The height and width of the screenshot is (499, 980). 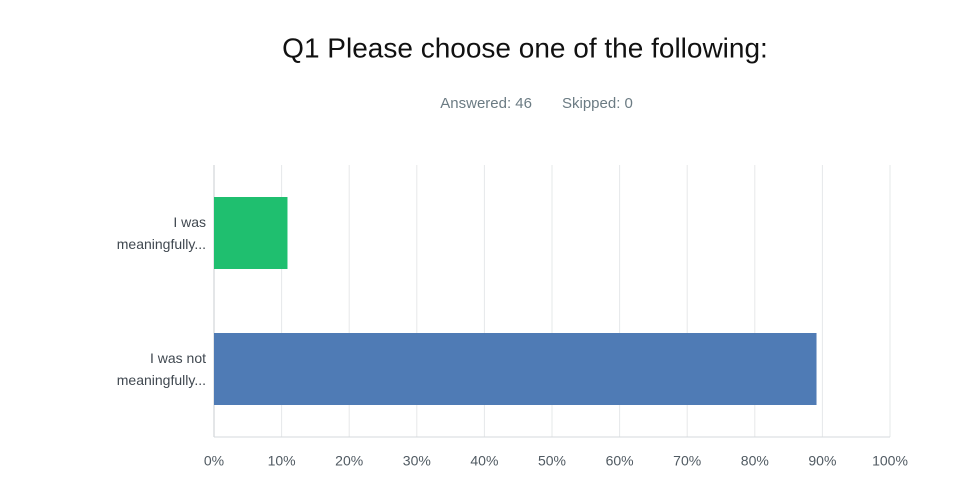 What do you see at coordinates (890, 461) in the screenshot?
I see `x-tick-label: 100%` at bounding box center [890, 461].